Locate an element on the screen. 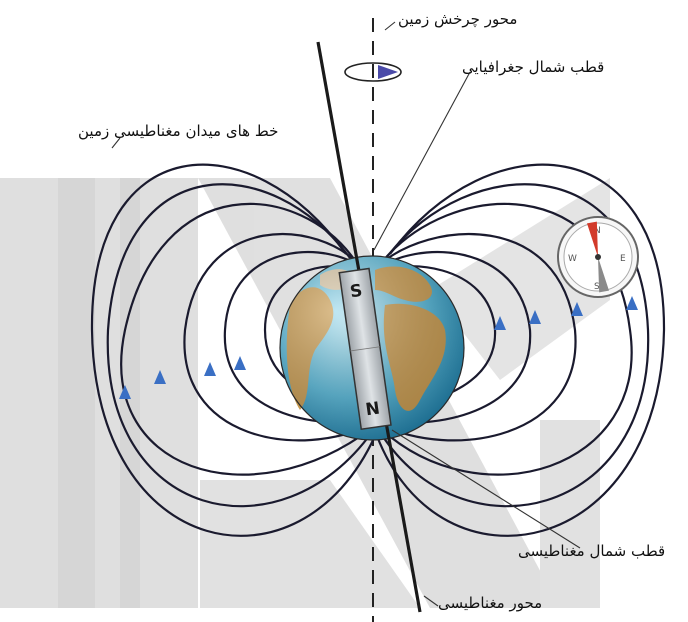 This screenshot has width=688, height=622. label-magnetic-axis: محور مغناطیسی is located at coordinates (490, 603).